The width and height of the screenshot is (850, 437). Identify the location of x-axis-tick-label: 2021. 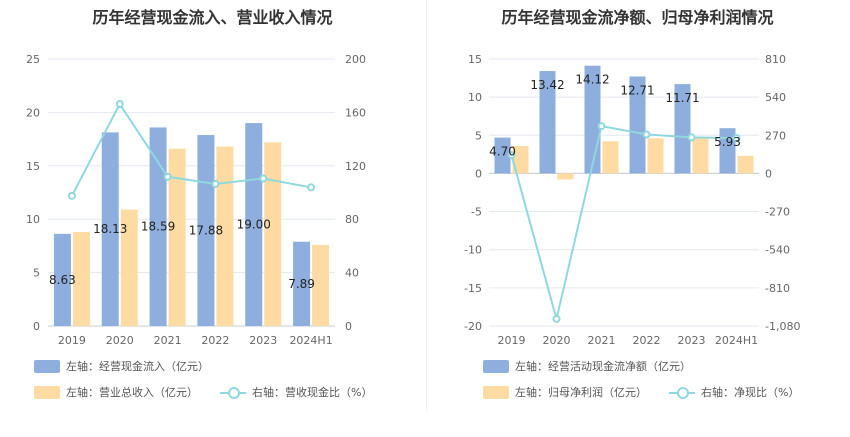
(602, 340).